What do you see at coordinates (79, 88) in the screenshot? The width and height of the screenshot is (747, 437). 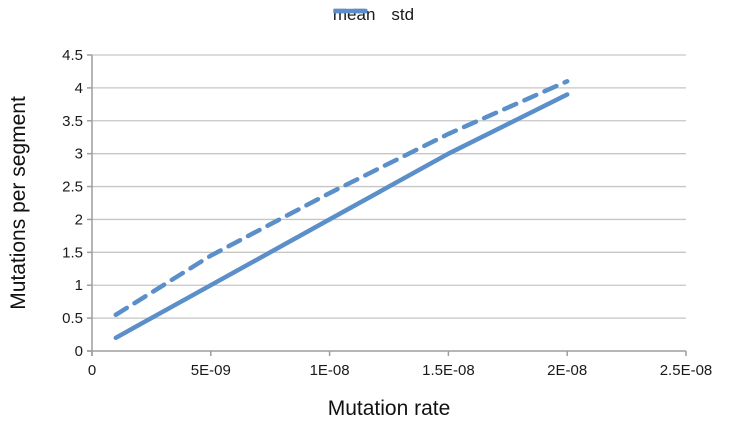 I see `y-tick-label: 4` at bounding box center [79, 88].